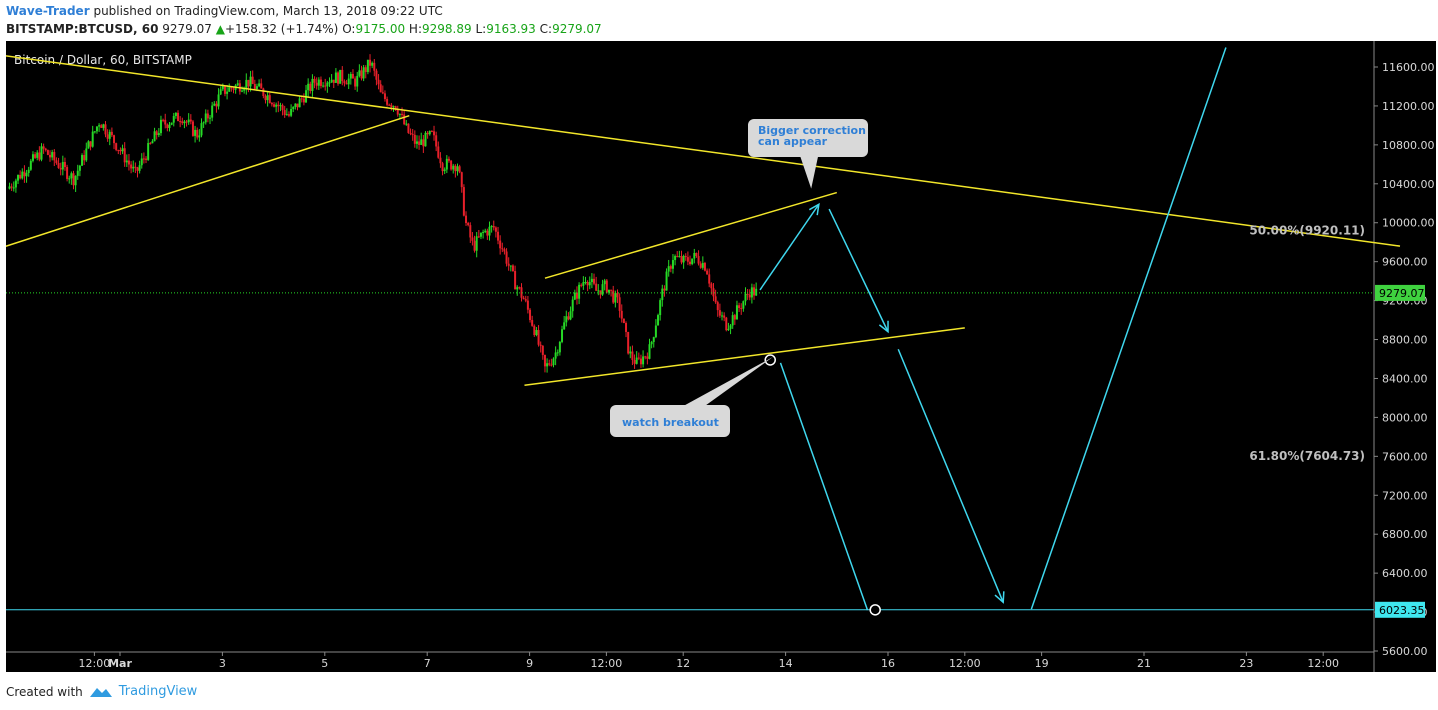  Describe the element at coordinates (1408, 184) in the screenshot. I see `y-tick-label: 10400.00` at that location.